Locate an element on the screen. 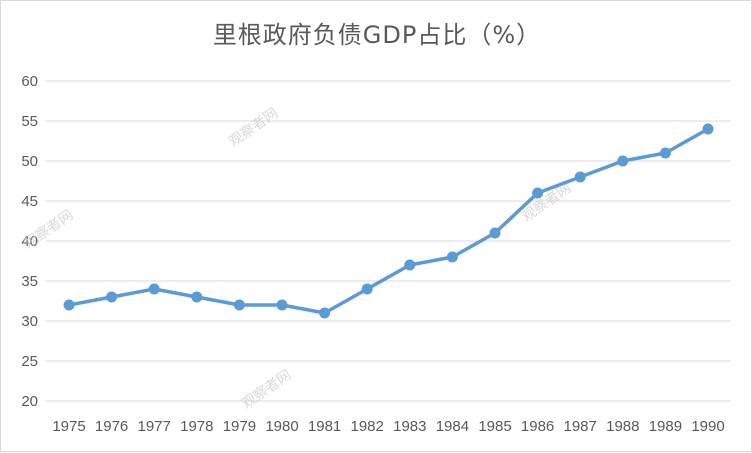  y-tick-label: 55 is located at coordinates (29, 121).